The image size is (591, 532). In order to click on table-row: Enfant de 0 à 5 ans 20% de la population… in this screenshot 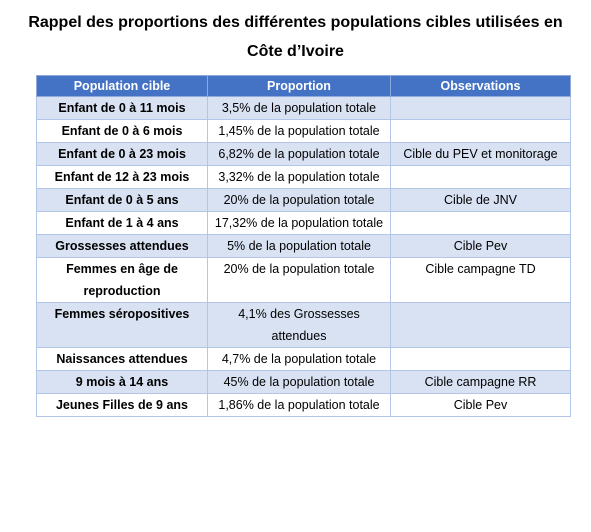, I will do `click(304, 200)`.